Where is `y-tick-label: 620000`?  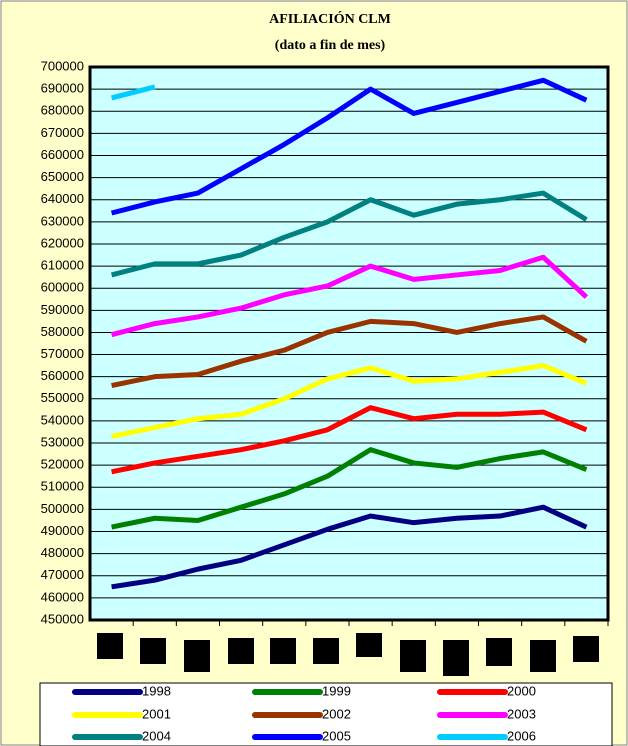
y-tick-label: 620000 is located at coordinates (62, 242).